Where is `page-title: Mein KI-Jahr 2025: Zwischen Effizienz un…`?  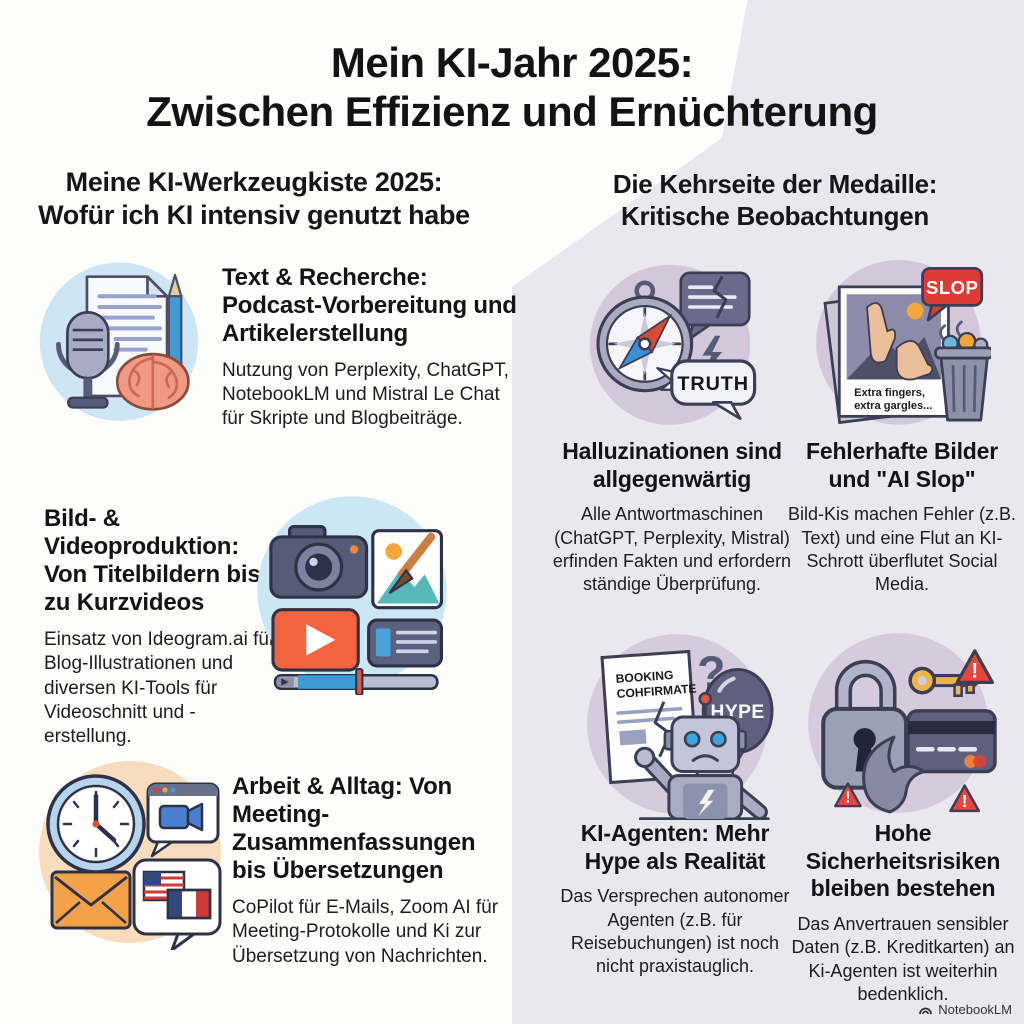
page-title: Mein KI-Jahr 2025: Zwischen Effizienz un… is located at coordinates (512, 87).